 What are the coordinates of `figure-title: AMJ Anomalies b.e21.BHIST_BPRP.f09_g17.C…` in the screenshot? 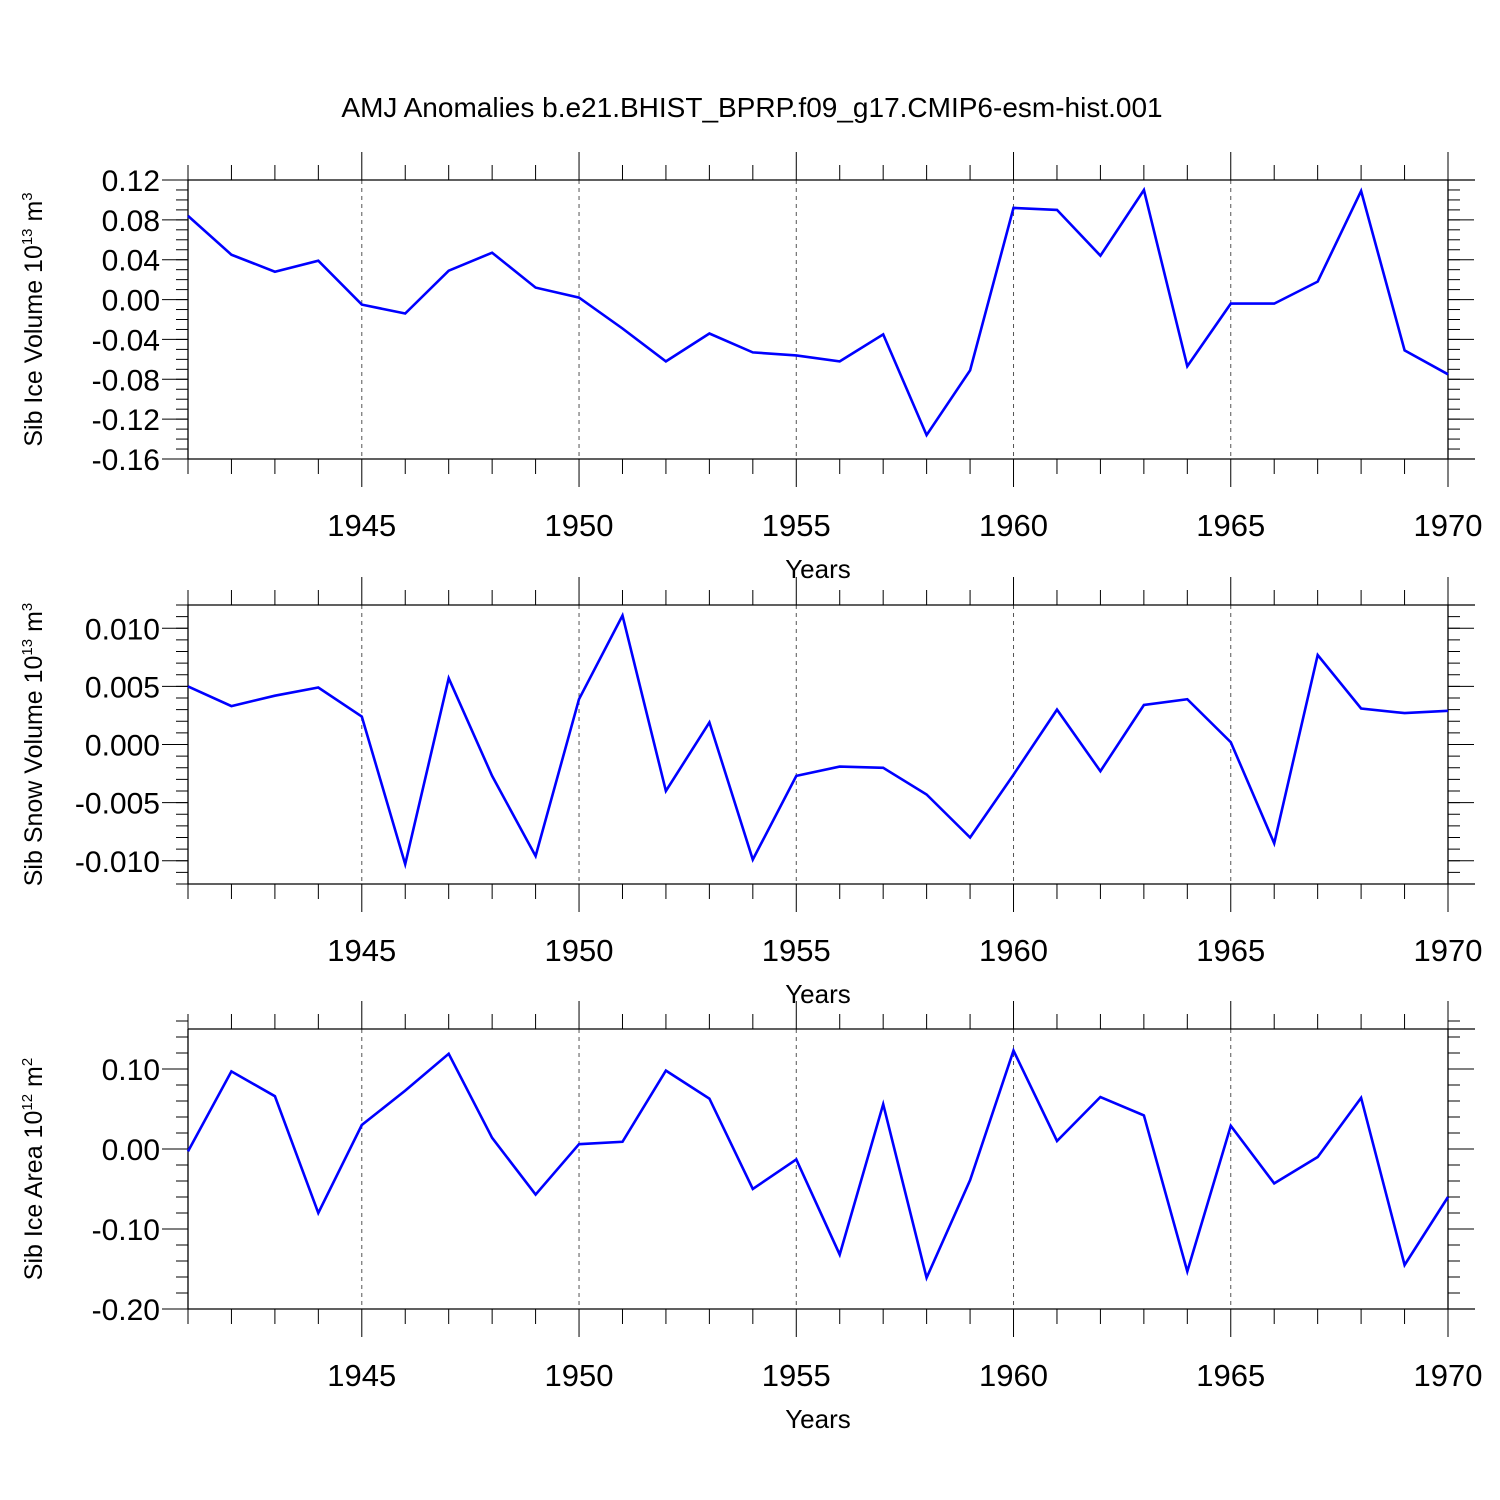 It's located at (751, 107).